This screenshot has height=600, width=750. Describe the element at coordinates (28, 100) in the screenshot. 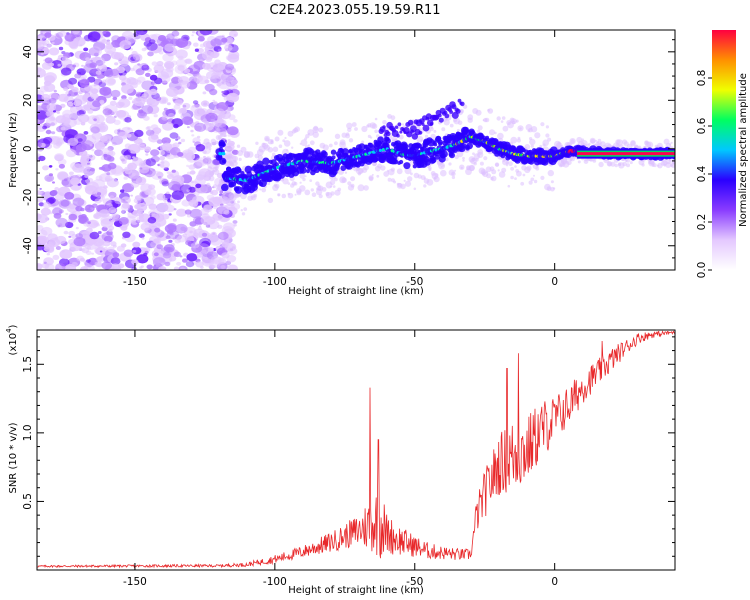

I see `y-tick-label: 20` at that location.